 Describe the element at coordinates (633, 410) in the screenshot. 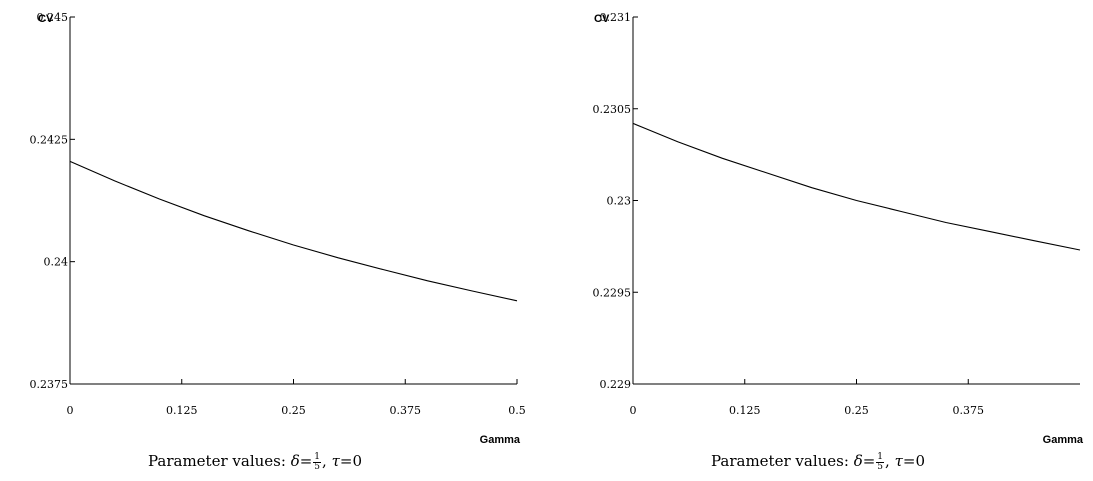

I see `chart-2-x-tick-label: 0` at that location.